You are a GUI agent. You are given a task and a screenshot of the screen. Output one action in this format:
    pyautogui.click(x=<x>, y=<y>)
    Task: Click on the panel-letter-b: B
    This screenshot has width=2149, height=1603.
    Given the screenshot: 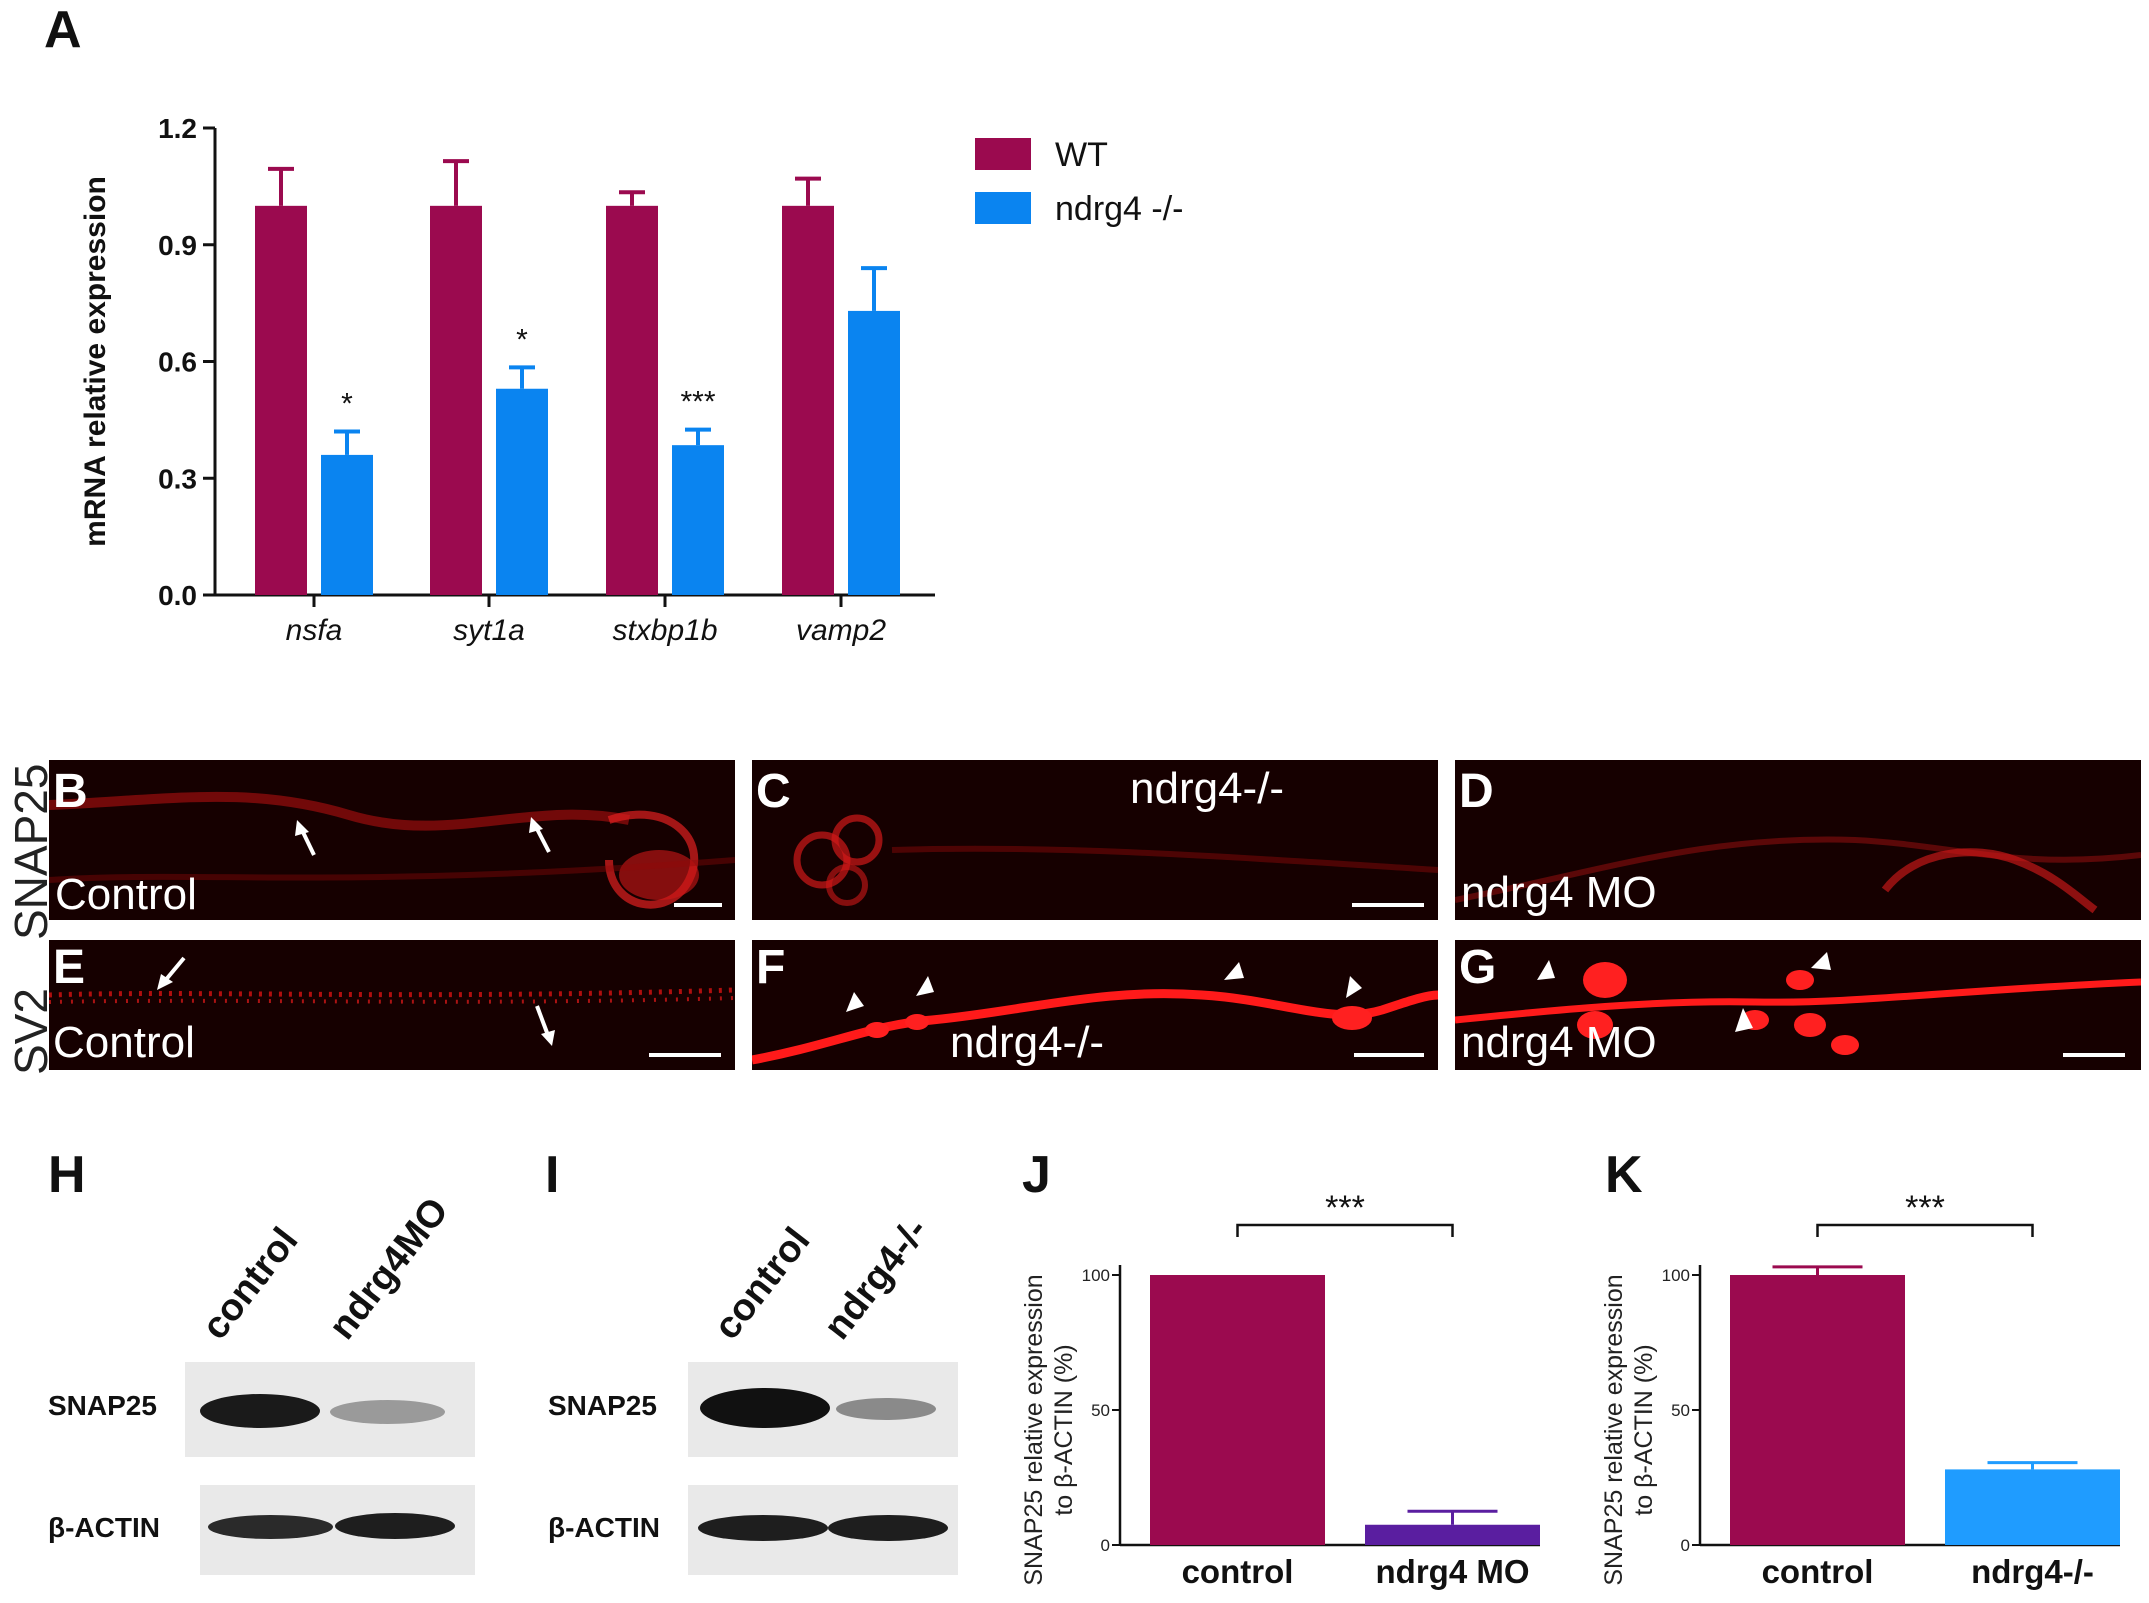 What is the action you would take?
    pyautogui.click(x=70, y=791)
    